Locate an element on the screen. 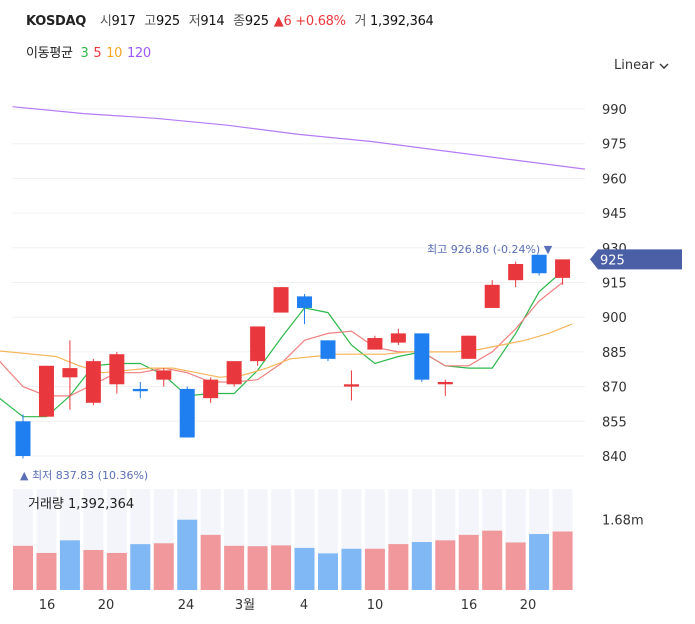  high-value: 925 is located at coordinates (167, 21).